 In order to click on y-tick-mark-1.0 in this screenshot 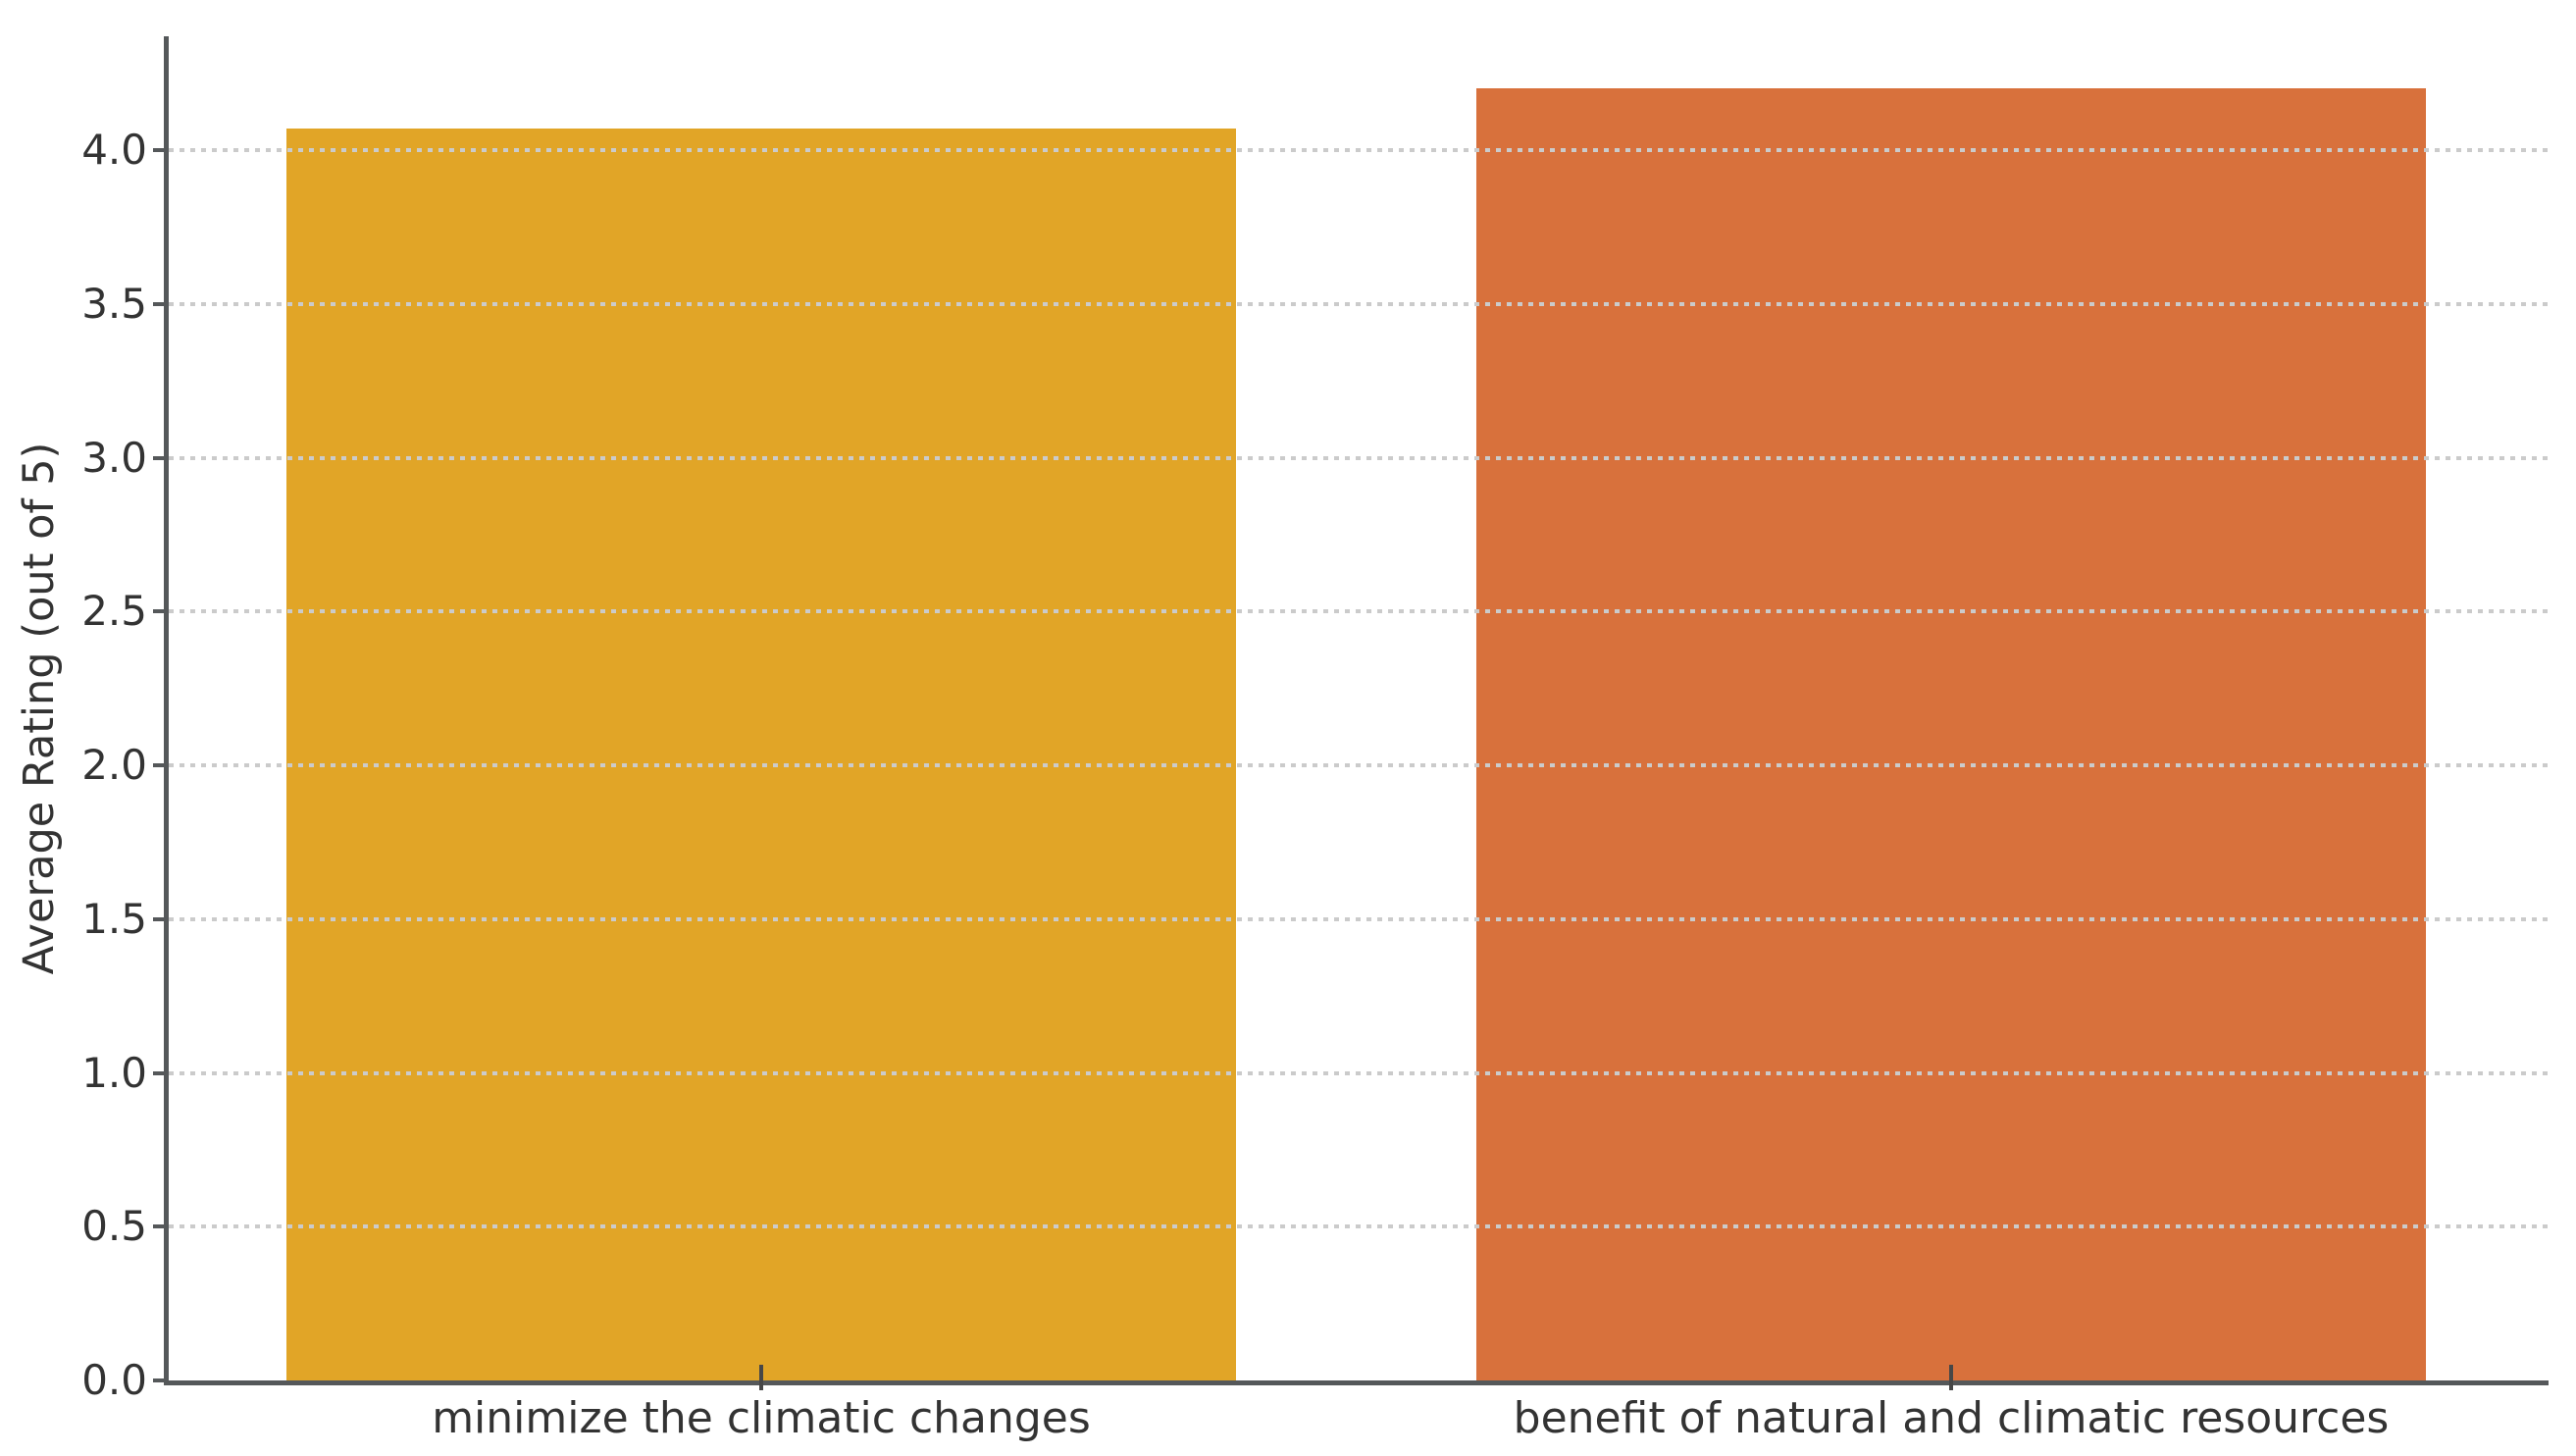, I will do `click(161, 1072)`.